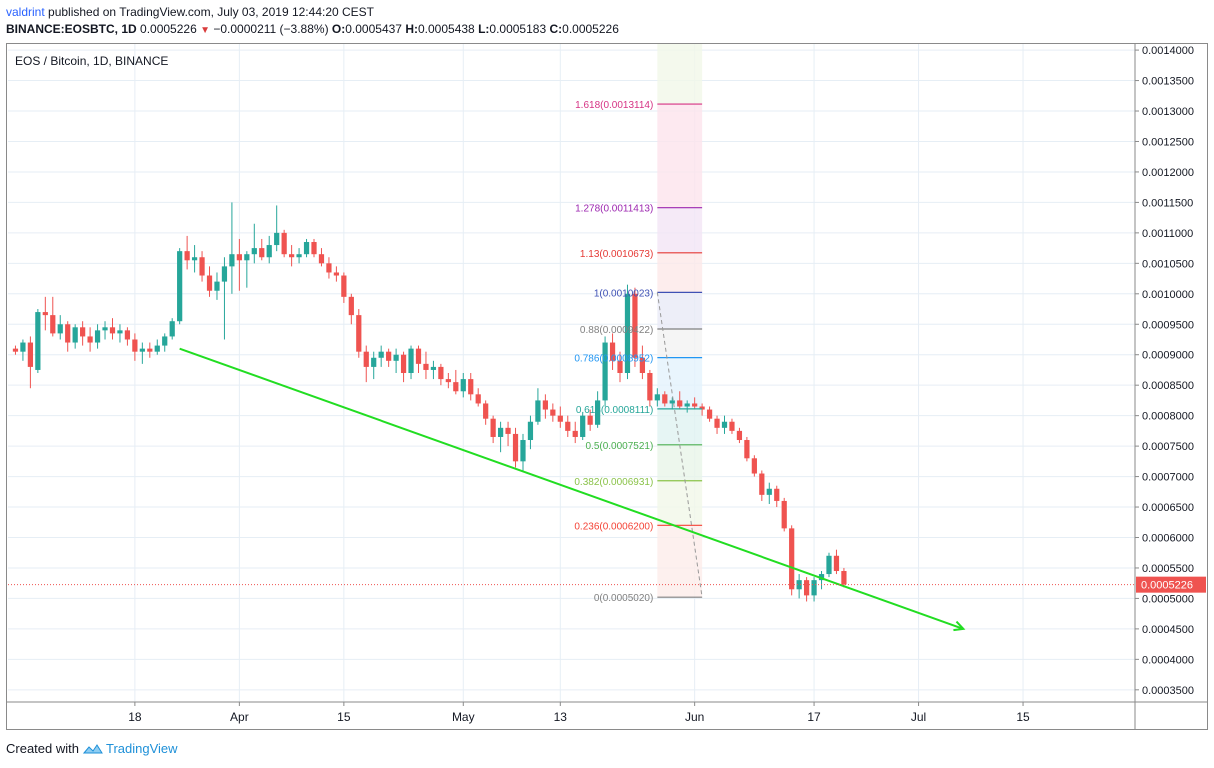 This screenshot has width=1214, height=768. What do you see at coordinates (613, 526) in the screenshot?
I see `fib-level-label: 0.236(0.0006200)` at bounding box center [613, 526].